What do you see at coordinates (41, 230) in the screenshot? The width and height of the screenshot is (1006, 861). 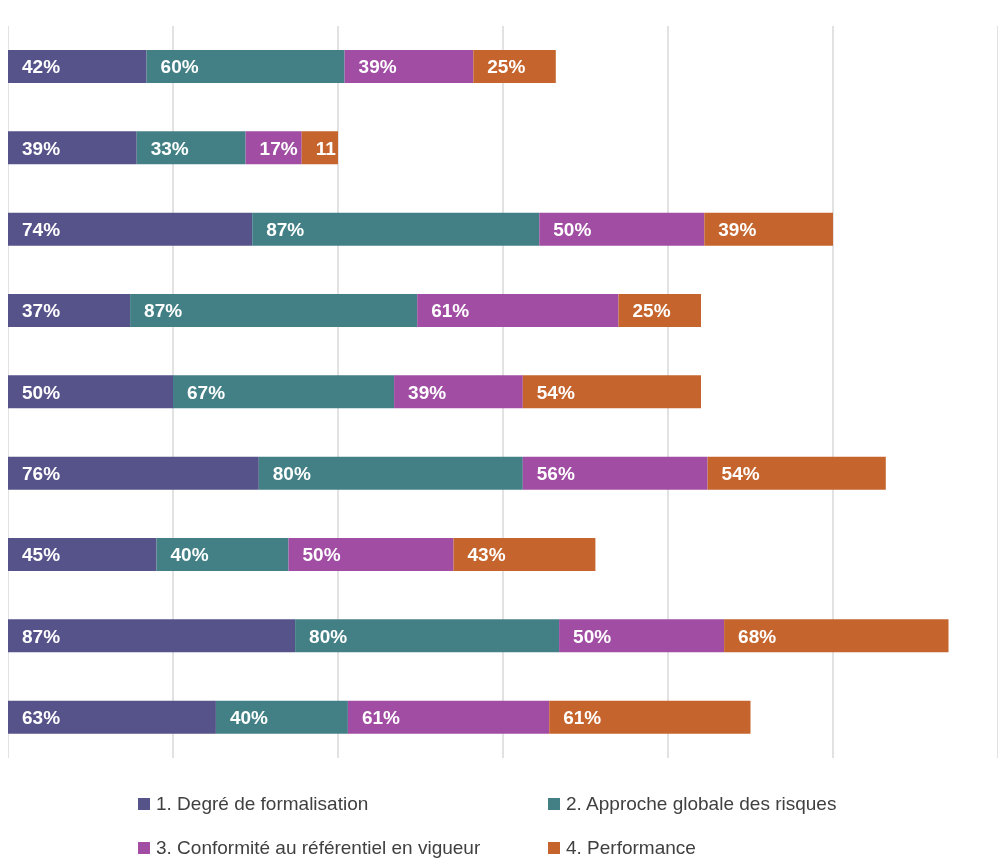 I see `data-label: 74%` at bounding box center [41, 230].